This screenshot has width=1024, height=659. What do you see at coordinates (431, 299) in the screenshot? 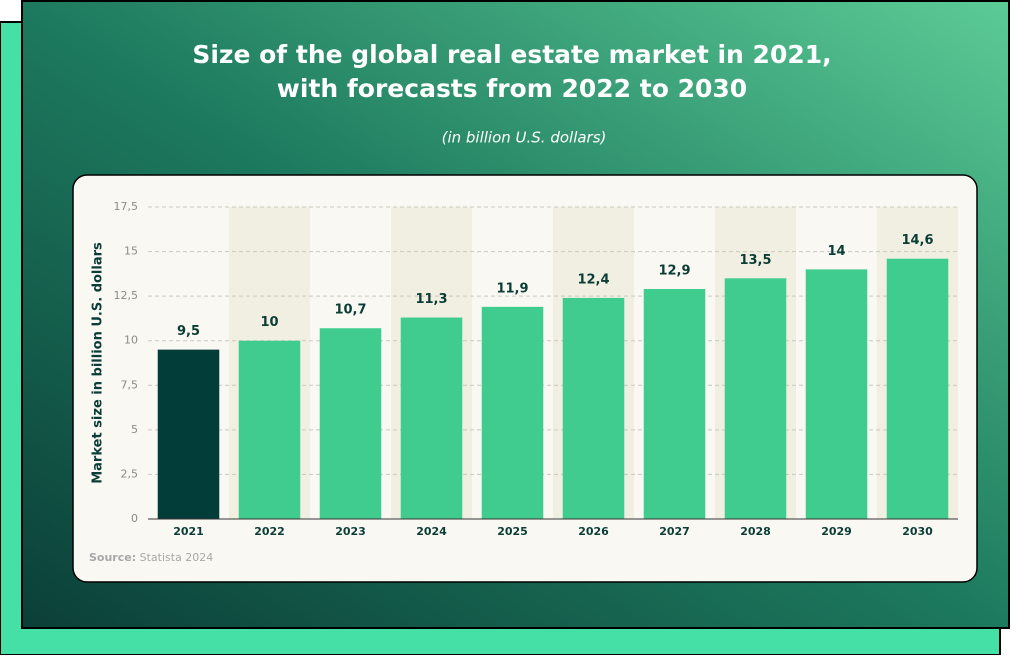
I see `data-label: 11,3` at bounding box center [431, 299].